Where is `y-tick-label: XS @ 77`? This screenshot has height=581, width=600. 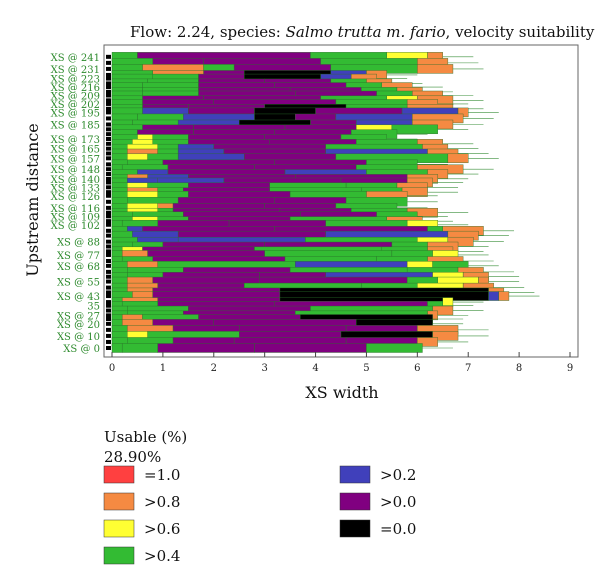 y-tick-label: XS @ 77 is located at coordinates (78, 256).